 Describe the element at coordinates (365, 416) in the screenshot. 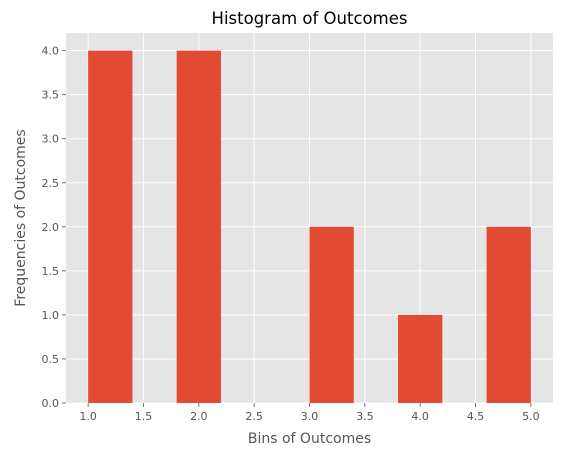

I see `x-tick-label: 3.5` at that location.